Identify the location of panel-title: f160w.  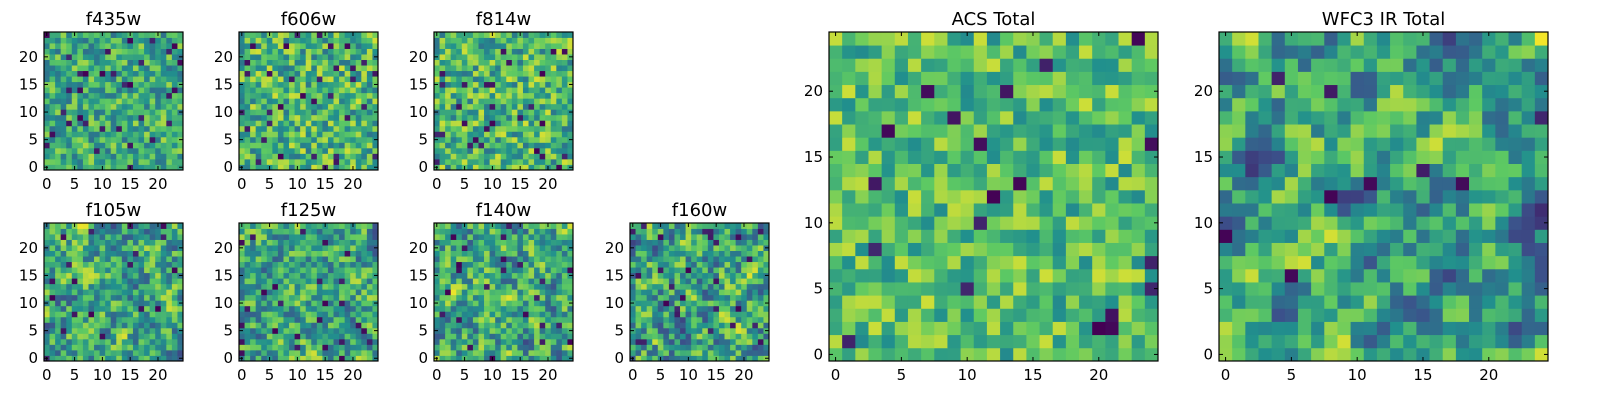
(699, 210).